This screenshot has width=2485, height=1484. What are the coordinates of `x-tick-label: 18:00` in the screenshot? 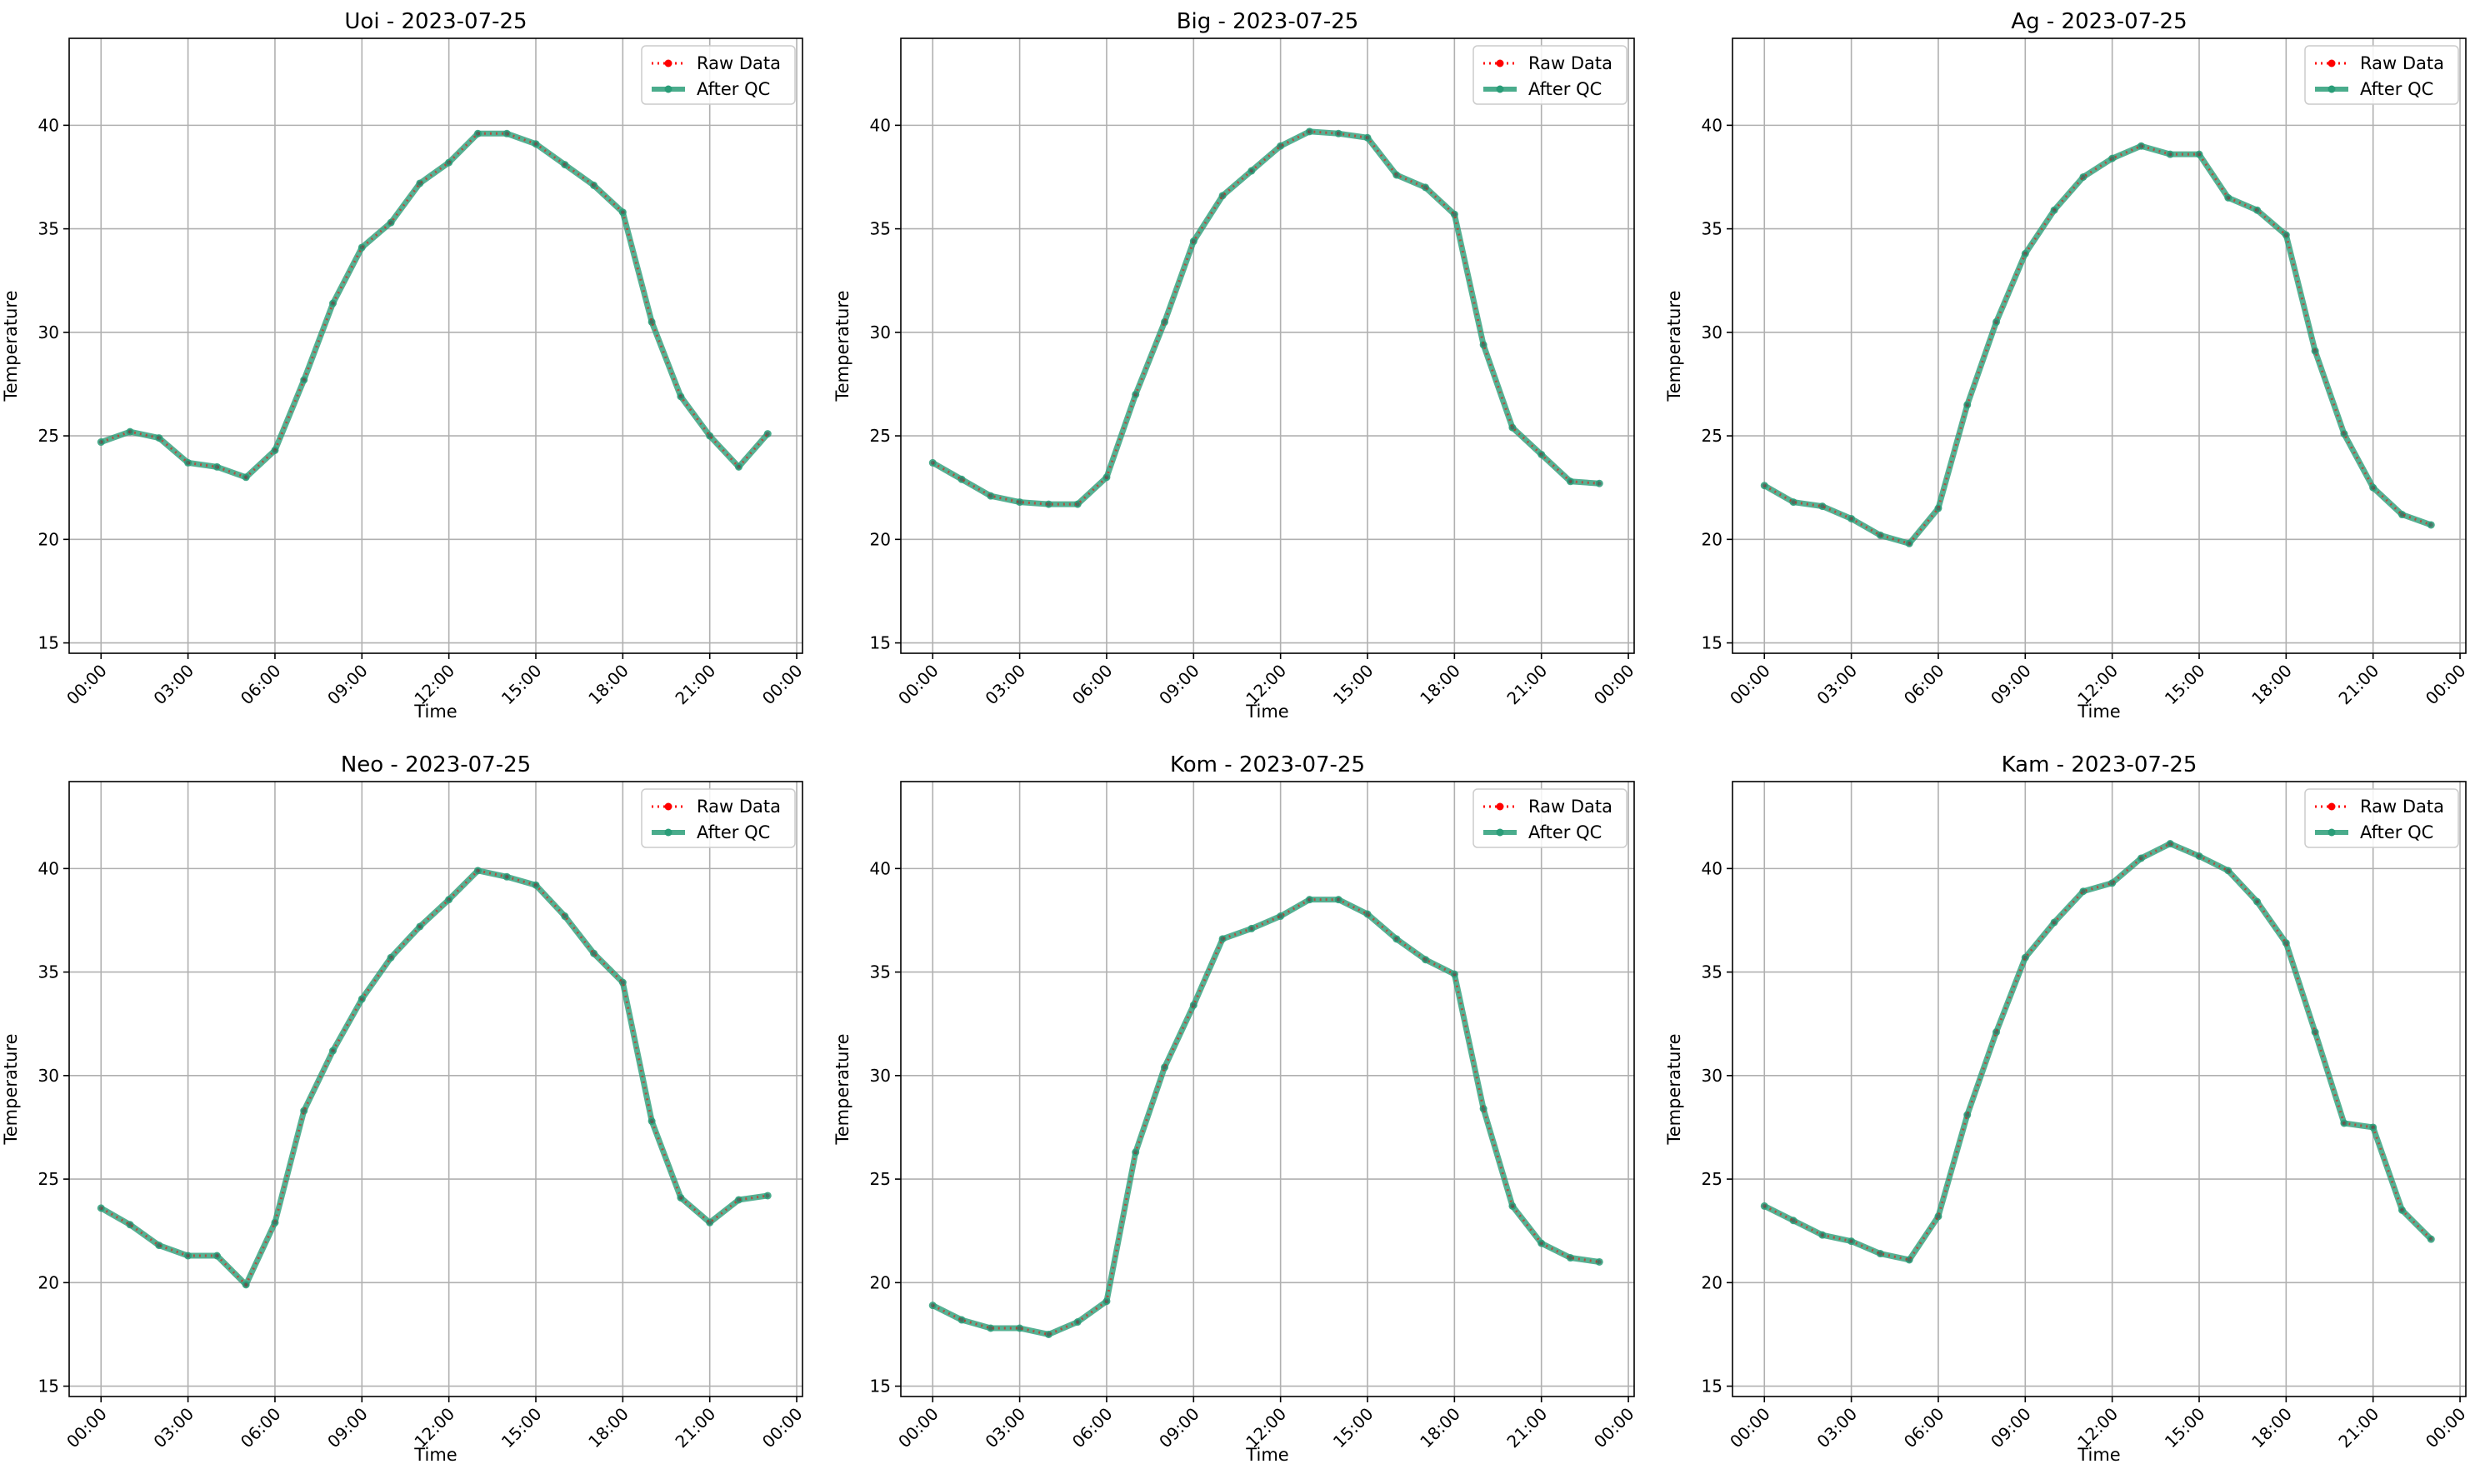 It's located at (1440, 1428).